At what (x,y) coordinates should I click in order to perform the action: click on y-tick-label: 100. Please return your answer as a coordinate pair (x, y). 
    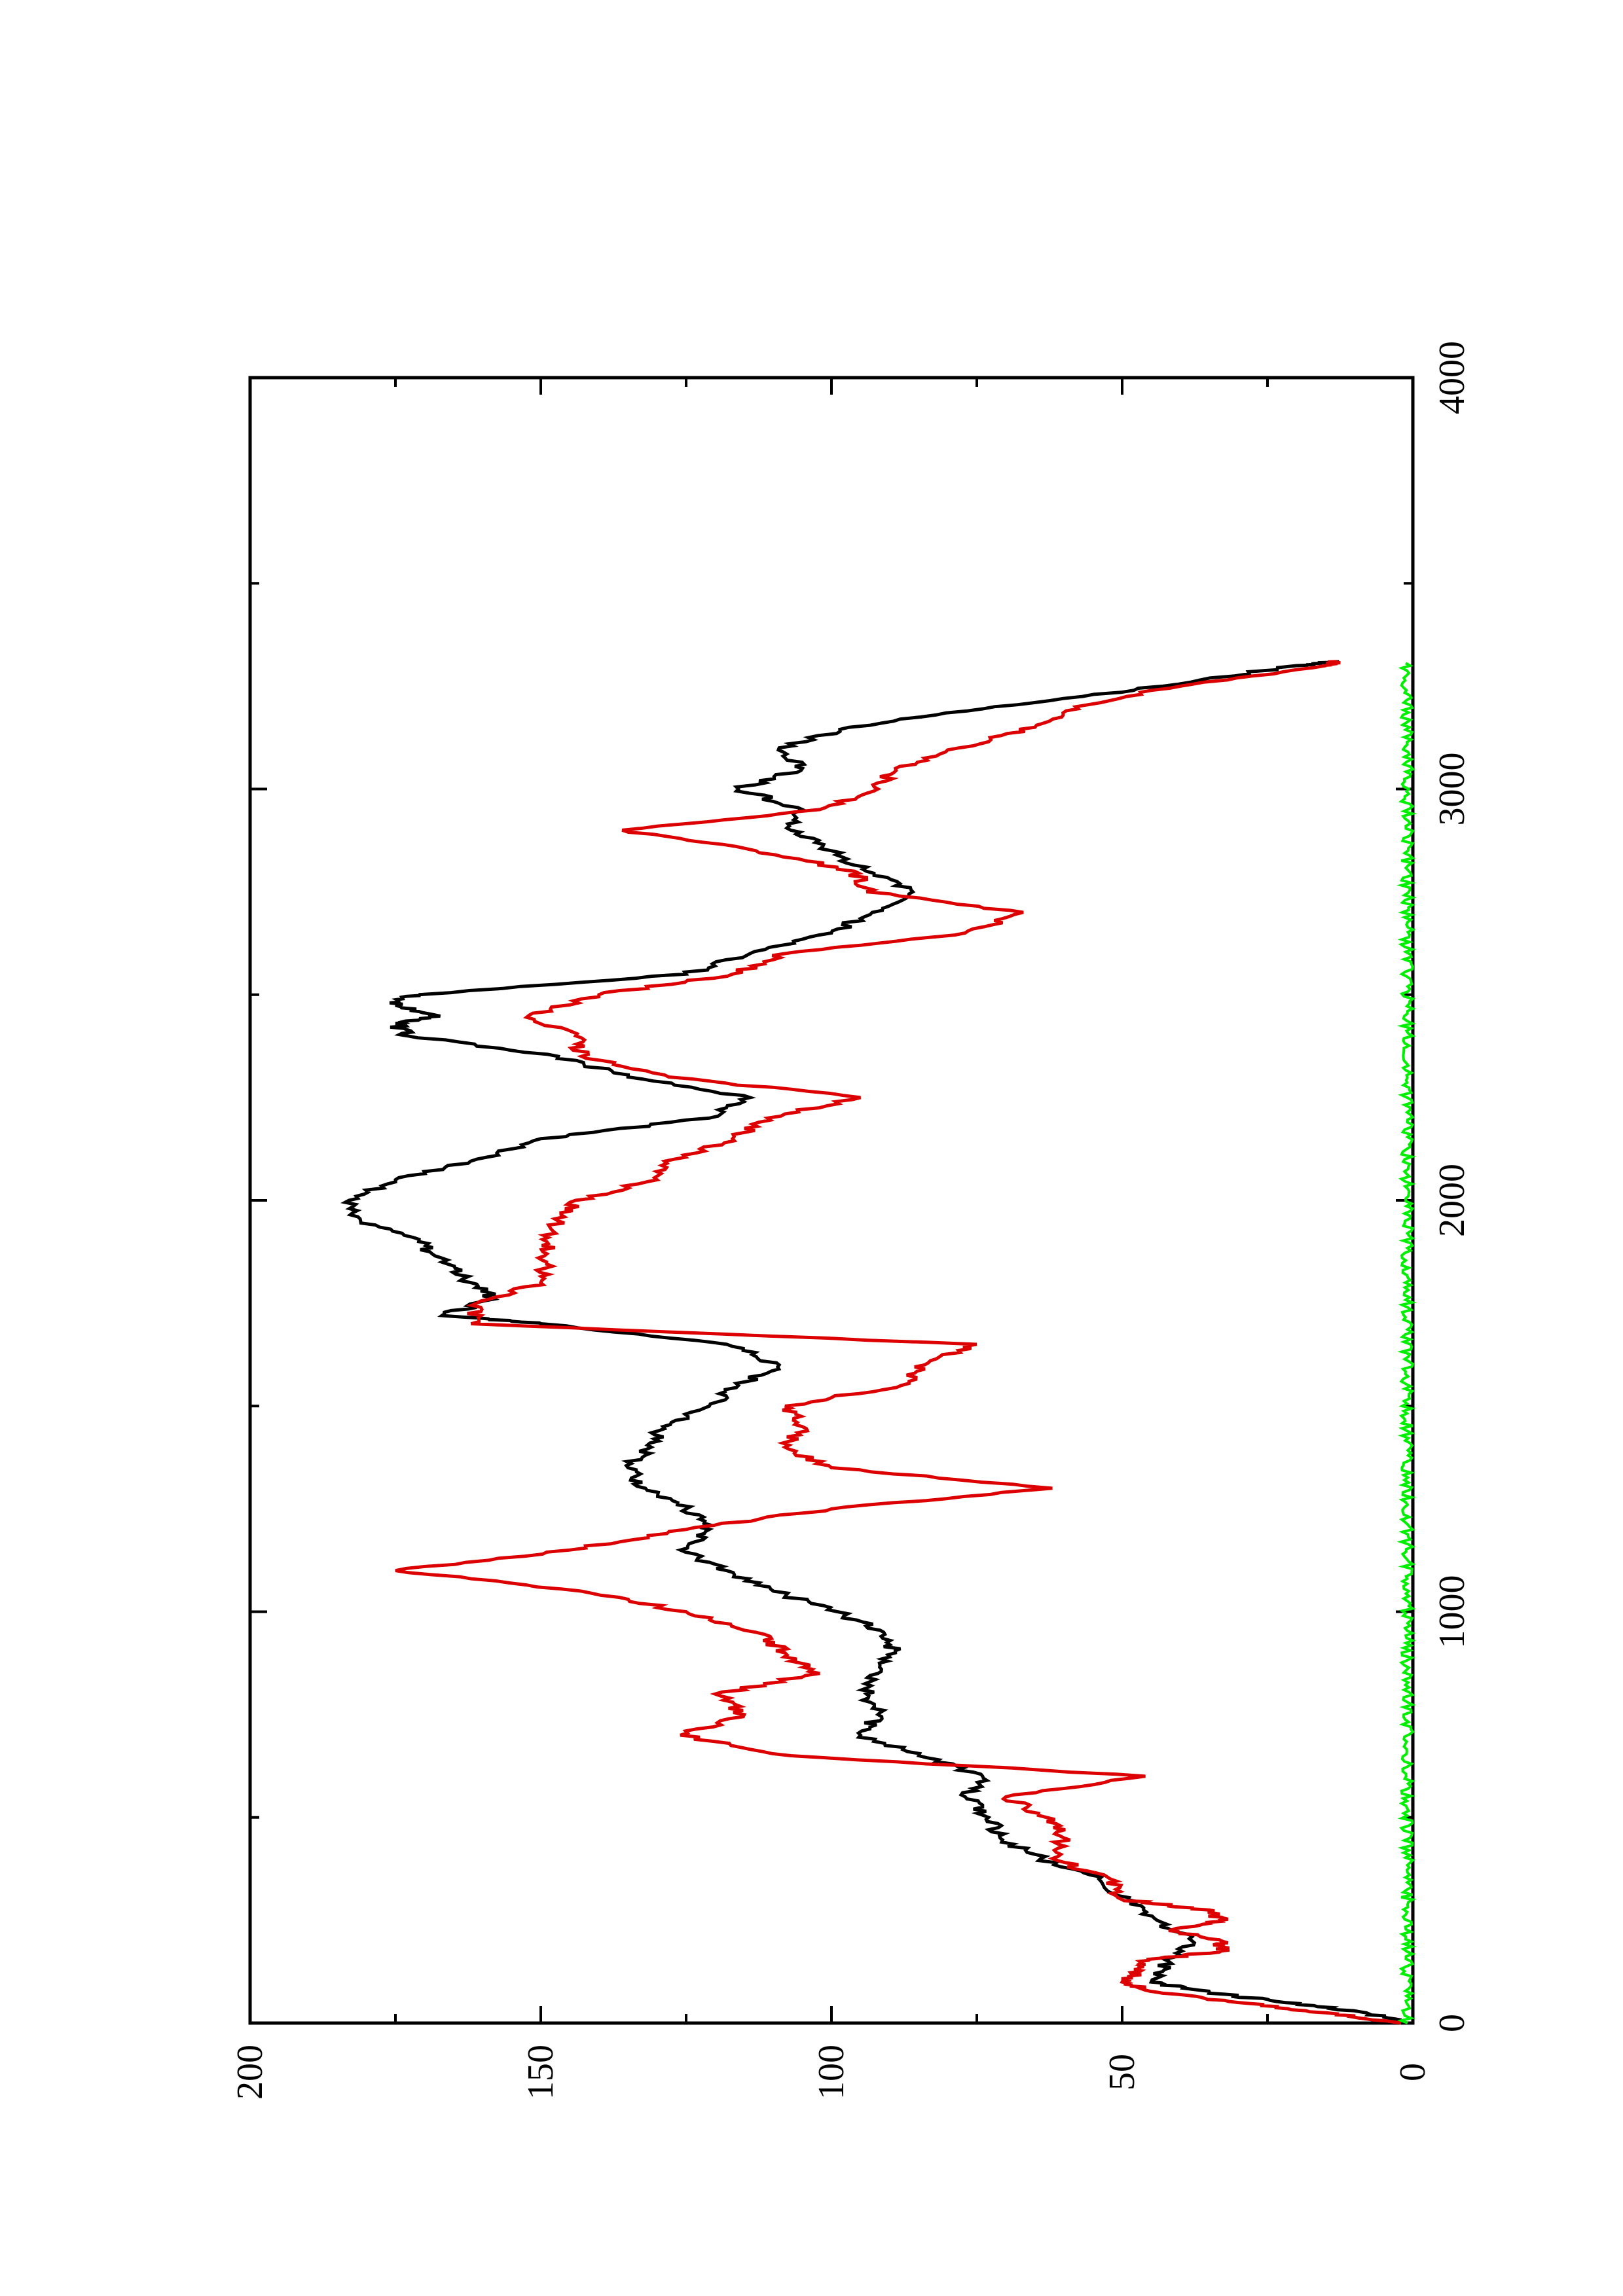
    Looking at the image, I should click on (831, 2072).